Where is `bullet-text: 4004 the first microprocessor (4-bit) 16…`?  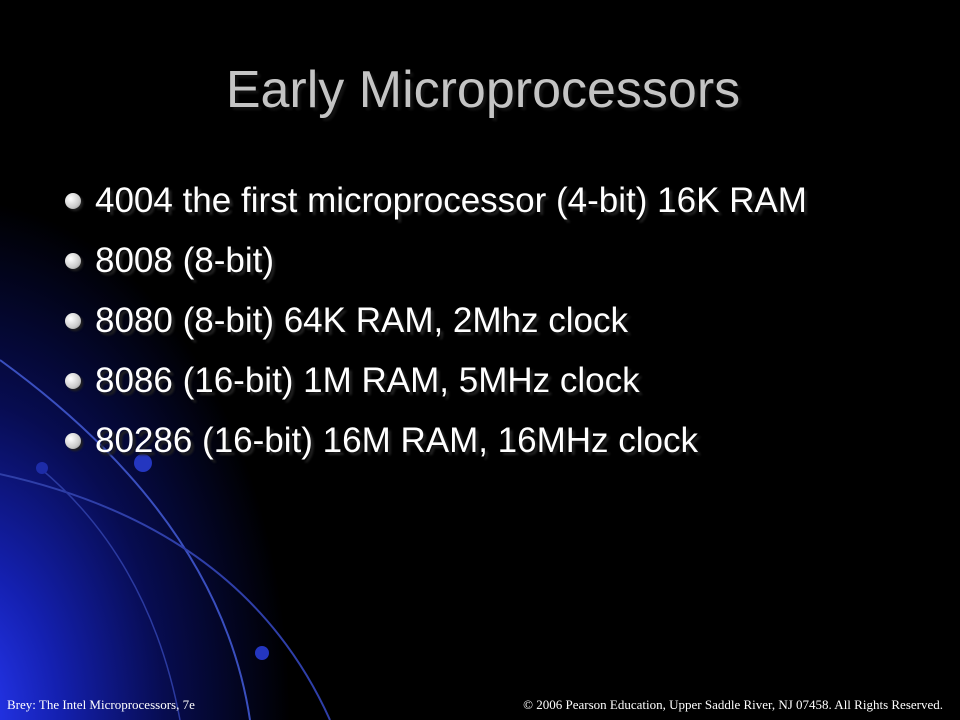 bullet-text: 4004 the first microprocessor (4-bit) 16… is located at coordinates (451, 200).